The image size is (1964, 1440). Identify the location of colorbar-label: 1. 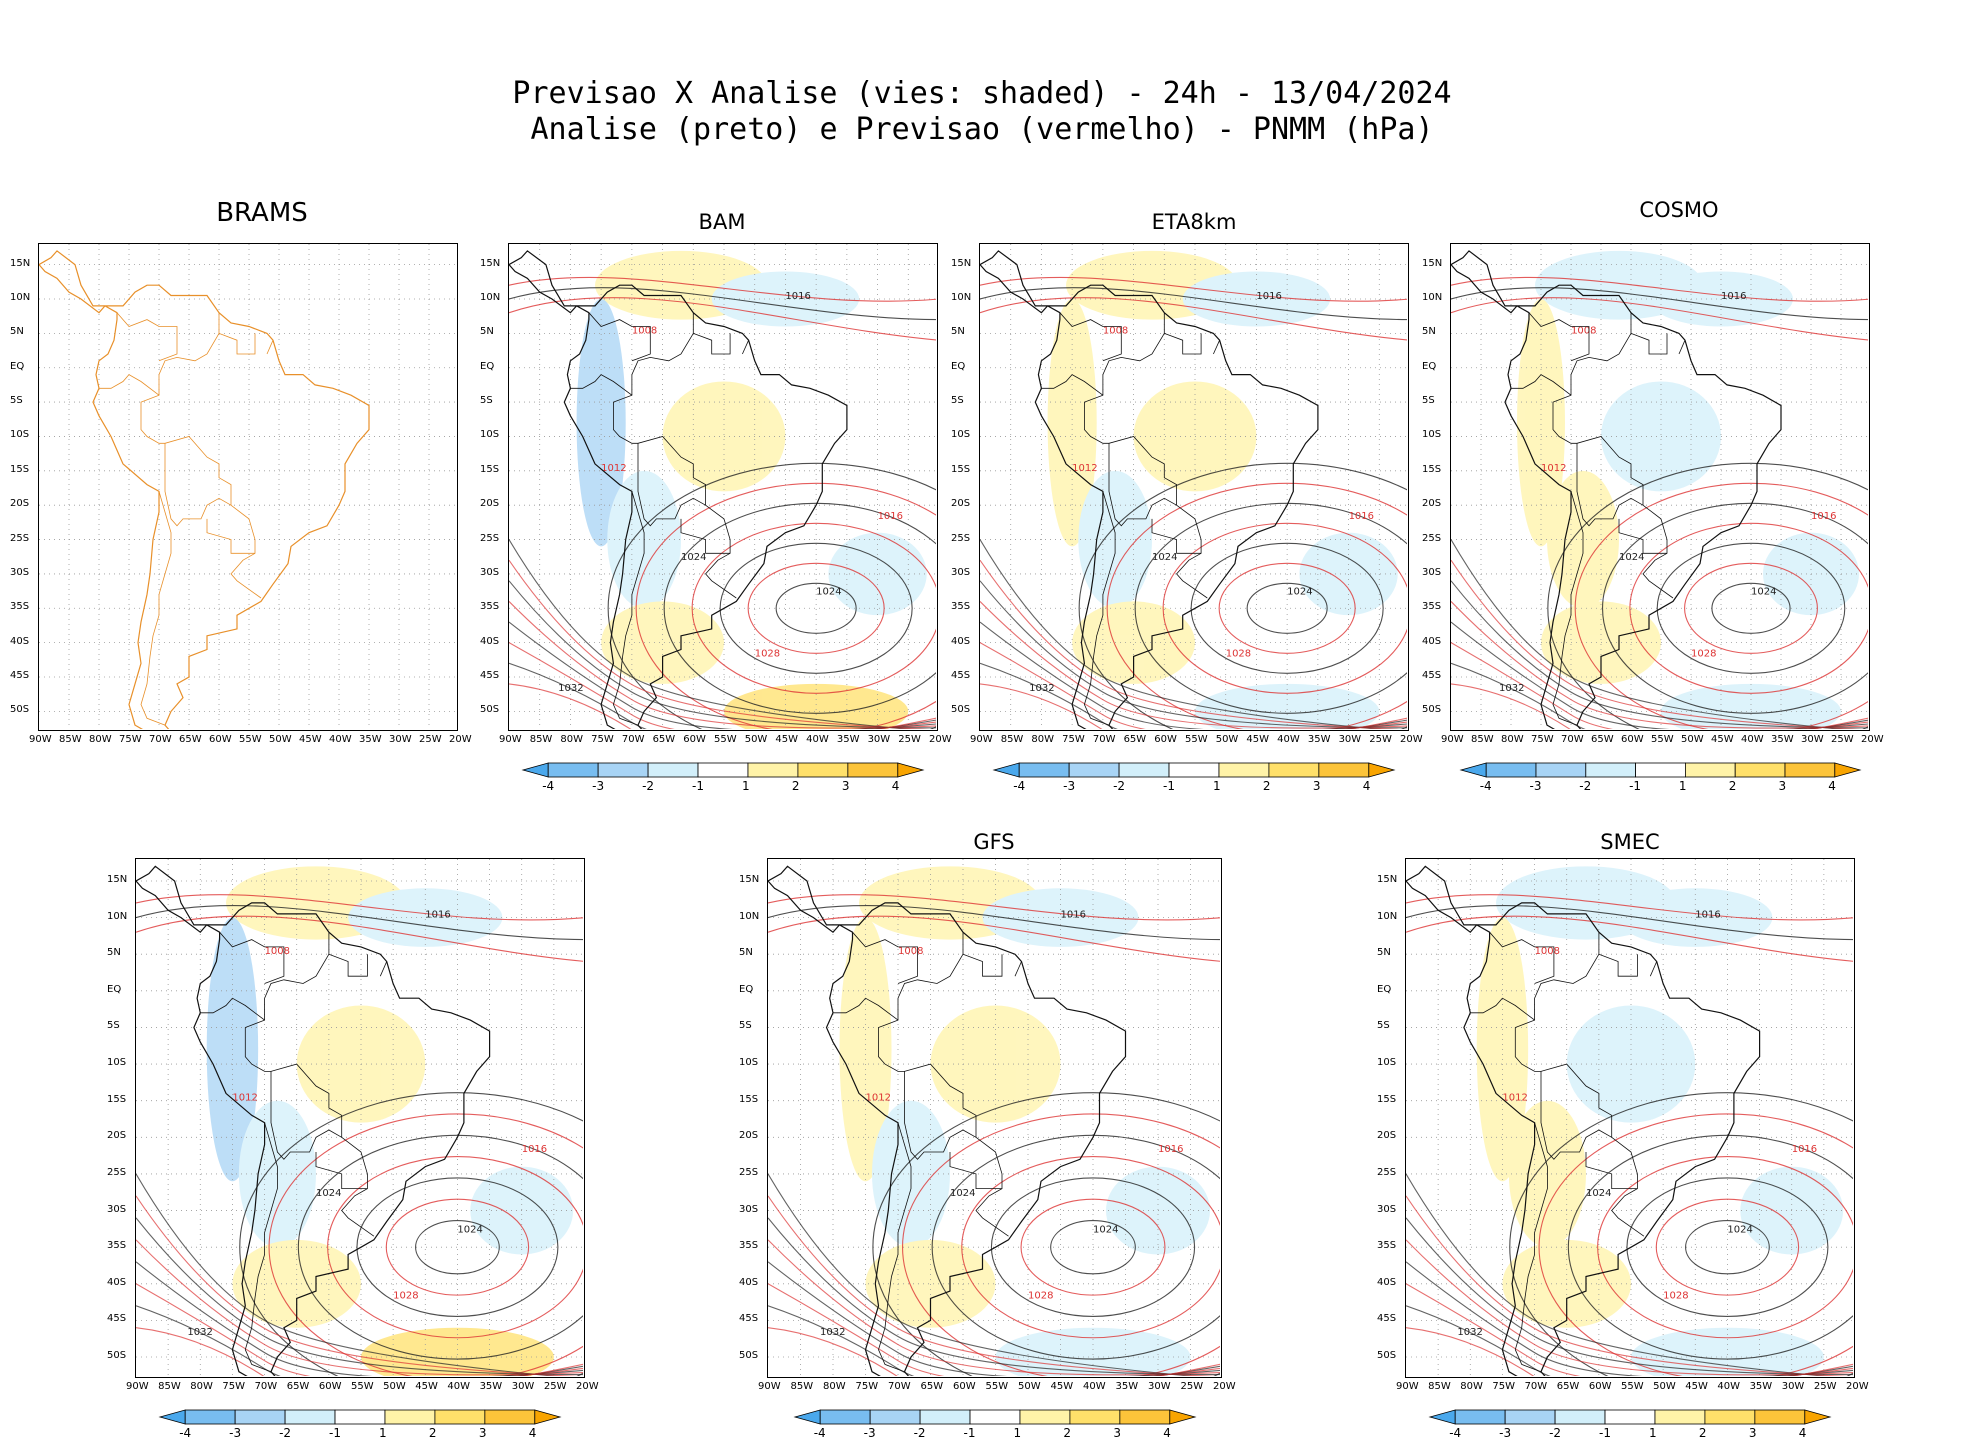
(745, 786).